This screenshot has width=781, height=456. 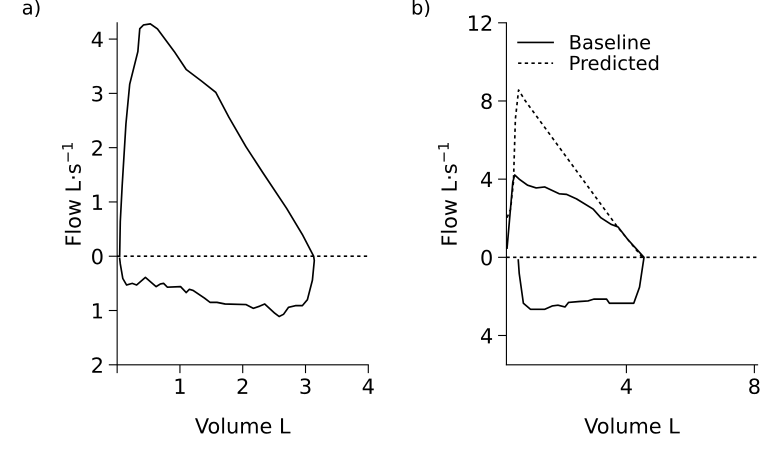 What do you see at coordinates (610, 42) in the screenshot?
I see `legend-label: Baseline` at bounding box center [610, 42].